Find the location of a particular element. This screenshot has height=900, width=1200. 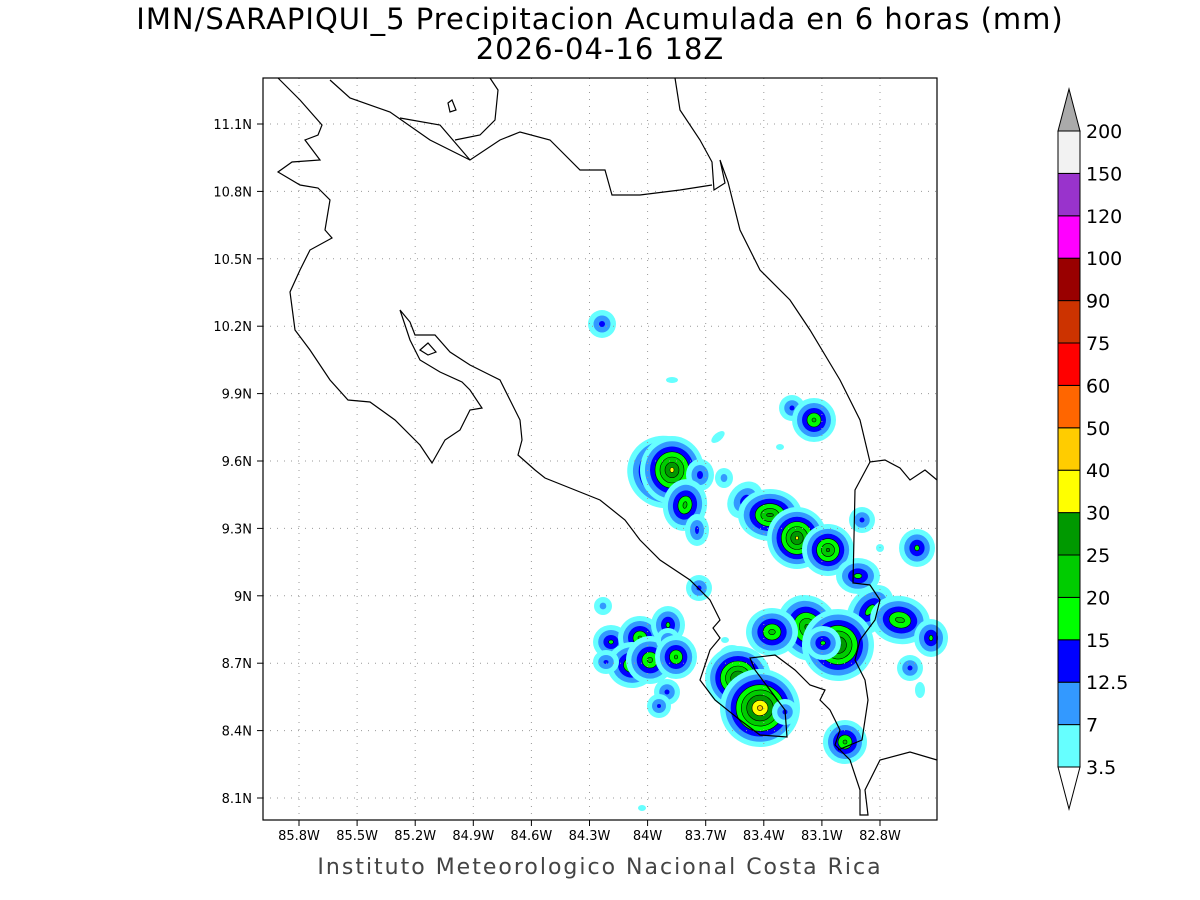

lon-tick-label: 85.2W is located at coordinates (415, 836).